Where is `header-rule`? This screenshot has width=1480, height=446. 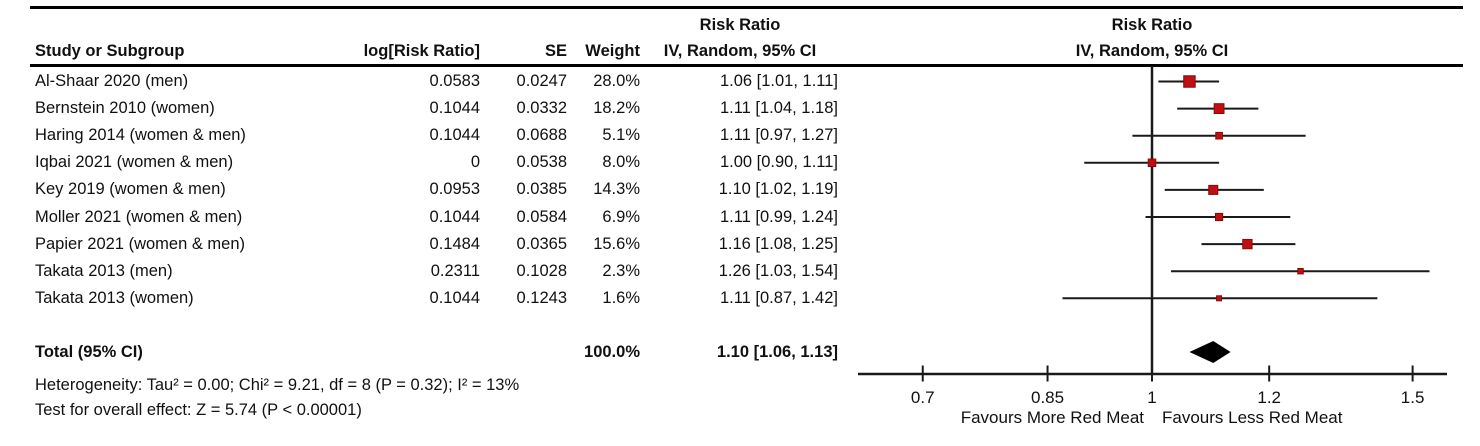
header-rule is located at coordinates (746, 65).